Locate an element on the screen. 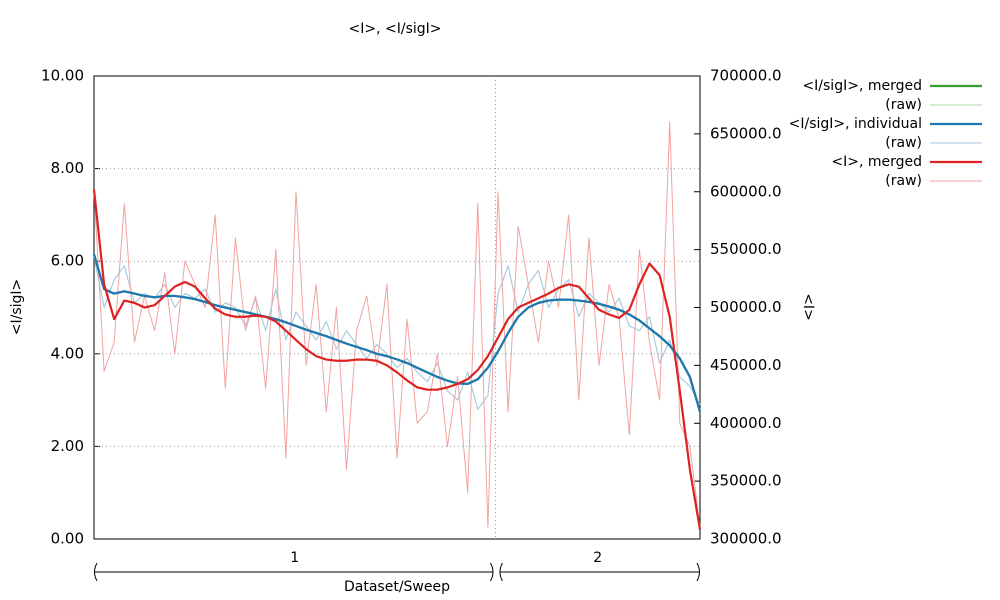 This screenshot has width=1000, height=600. y2-tick-label: 550000.0 is located at coordinates (746, 249).